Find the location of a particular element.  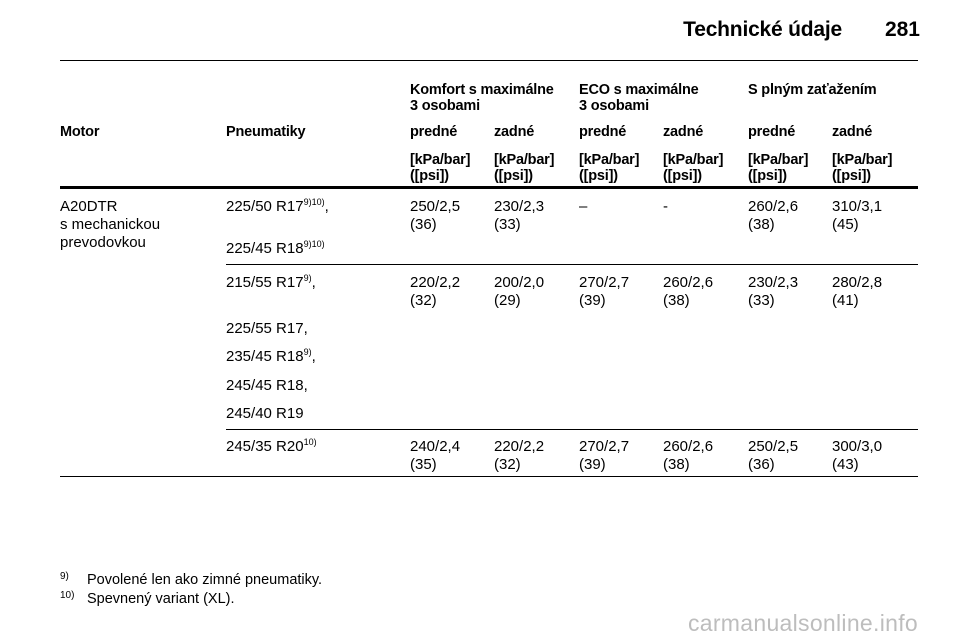

tire-size: 245/40 R19 is located at coordinates (265, 413).